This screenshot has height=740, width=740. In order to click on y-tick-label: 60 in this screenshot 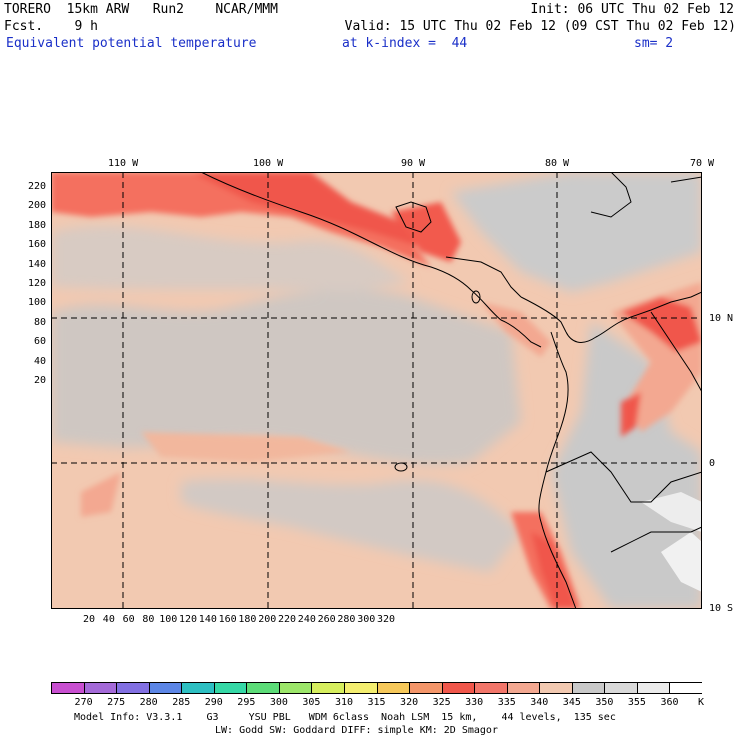, I will do `click(39, 342)`.